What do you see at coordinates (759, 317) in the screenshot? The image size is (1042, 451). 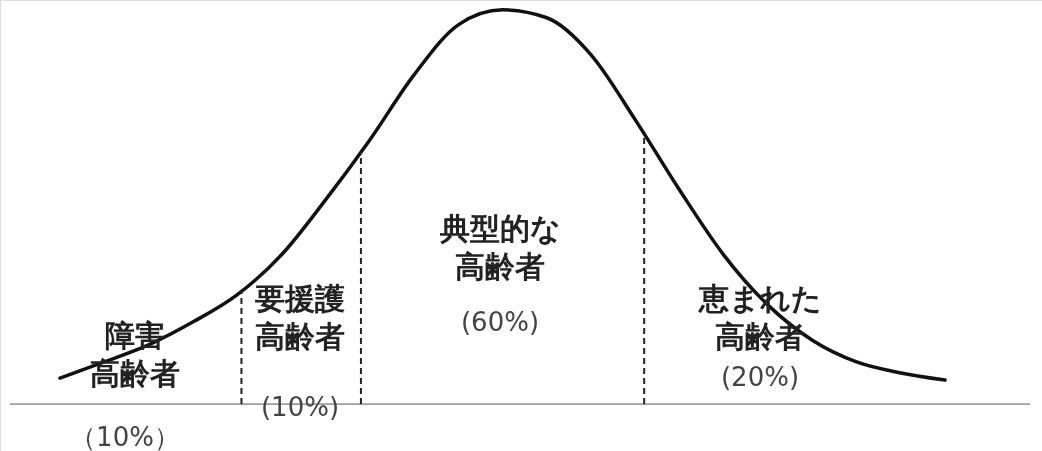 I see `annotation: 恵まれた高齢者` at bounding box center [759, 317].